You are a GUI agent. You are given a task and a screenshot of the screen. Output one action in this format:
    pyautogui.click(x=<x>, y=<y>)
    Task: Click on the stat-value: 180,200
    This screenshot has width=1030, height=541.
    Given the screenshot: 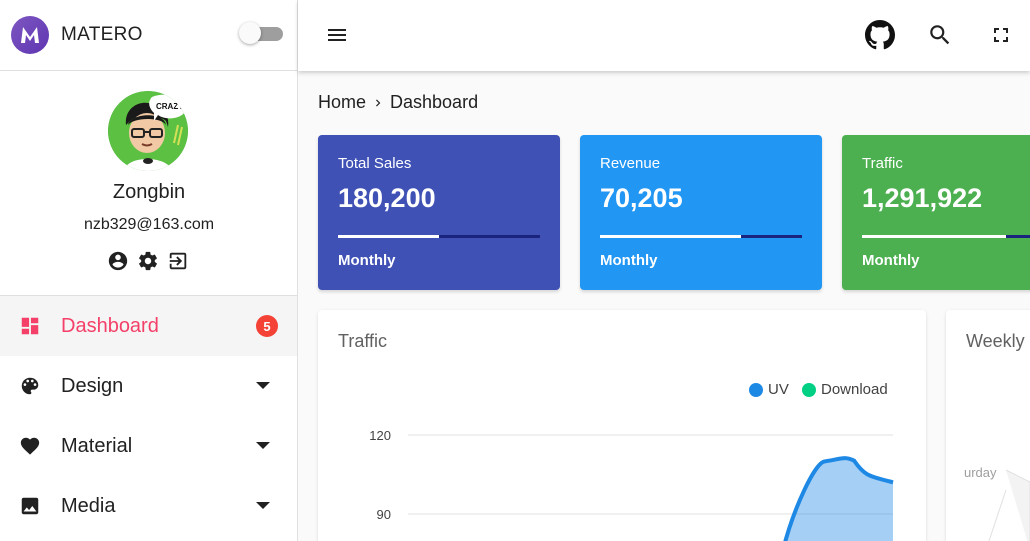 What is the action you would take?
    pyautogui.click(x=387, y=198)
    